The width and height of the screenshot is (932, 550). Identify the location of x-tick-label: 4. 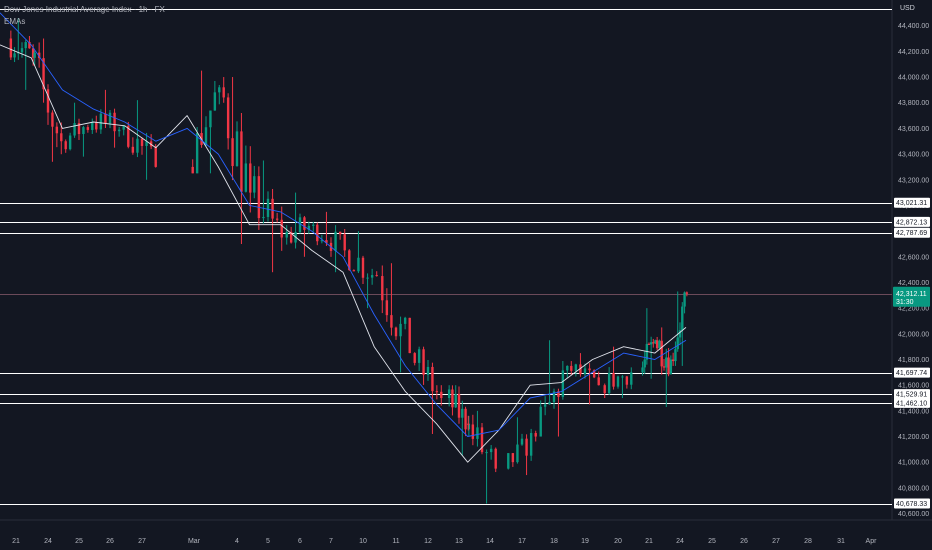
(237, 541).